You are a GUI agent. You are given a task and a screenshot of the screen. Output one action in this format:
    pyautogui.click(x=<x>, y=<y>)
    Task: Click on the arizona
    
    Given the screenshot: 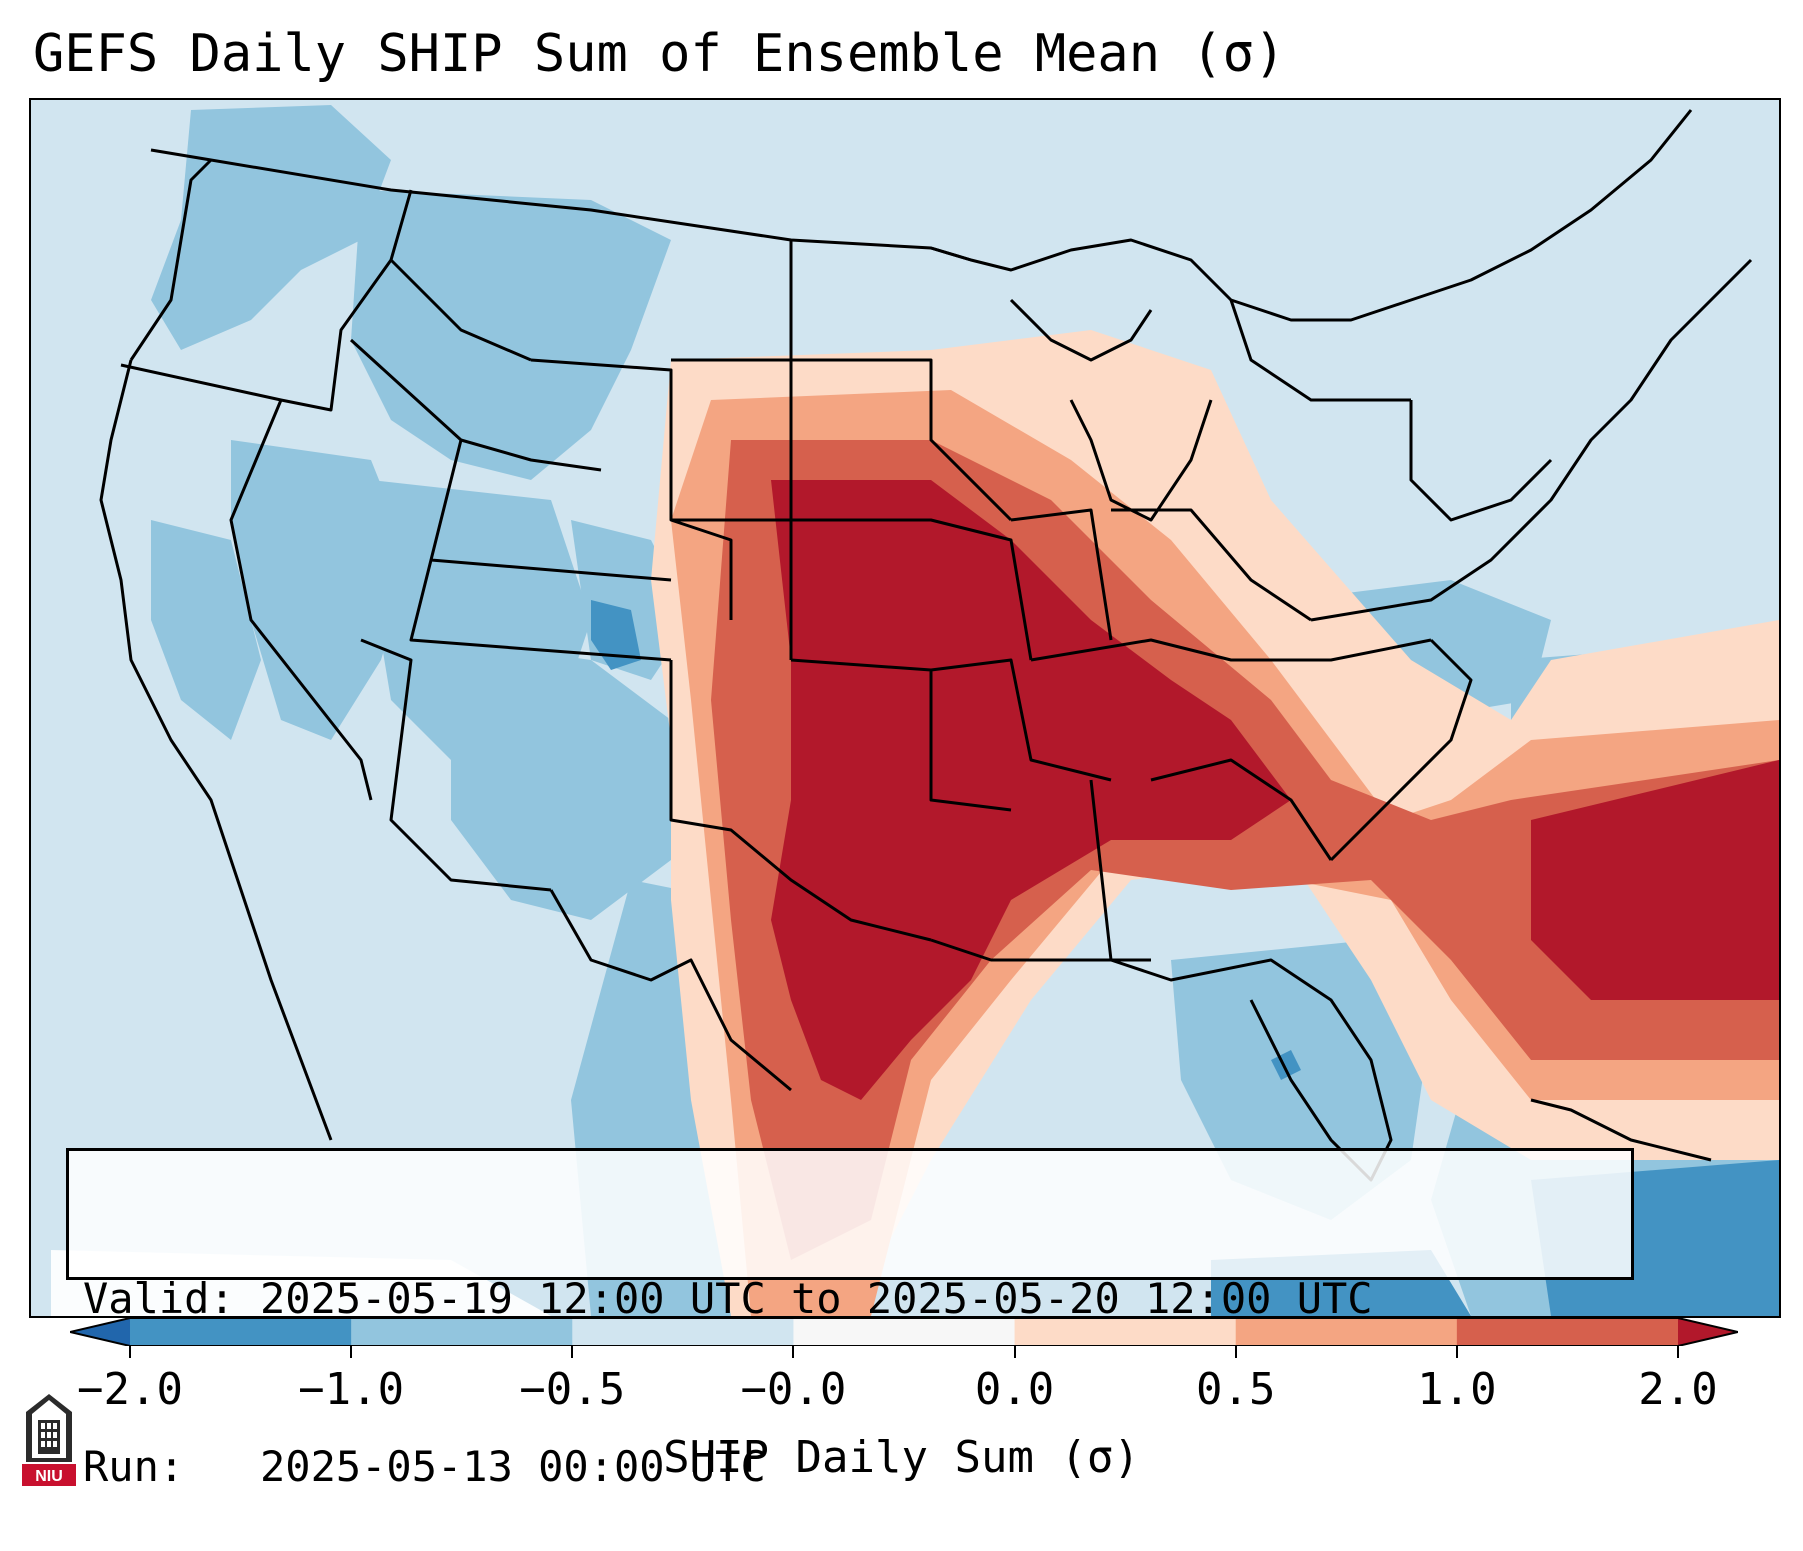 What is the action you would take?
    pyautogui.click(x=456, y=765)
    